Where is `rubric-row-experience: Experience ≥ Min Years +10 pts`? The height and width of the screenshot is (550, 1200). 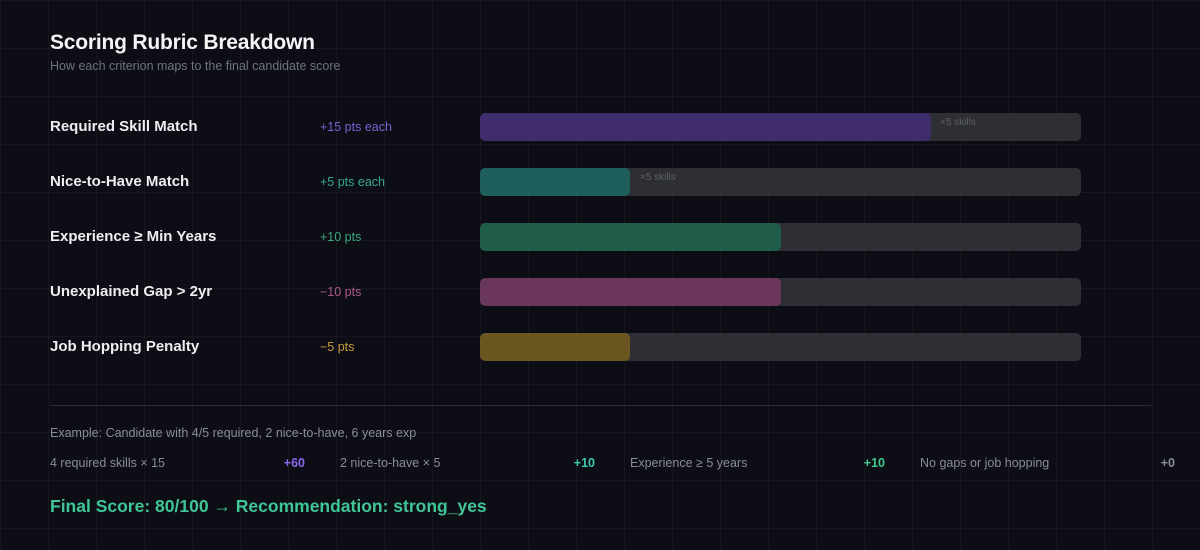 rubric-row-experience: Experience ≥ Min Years +10 pts is located at coordinates (600, 237).